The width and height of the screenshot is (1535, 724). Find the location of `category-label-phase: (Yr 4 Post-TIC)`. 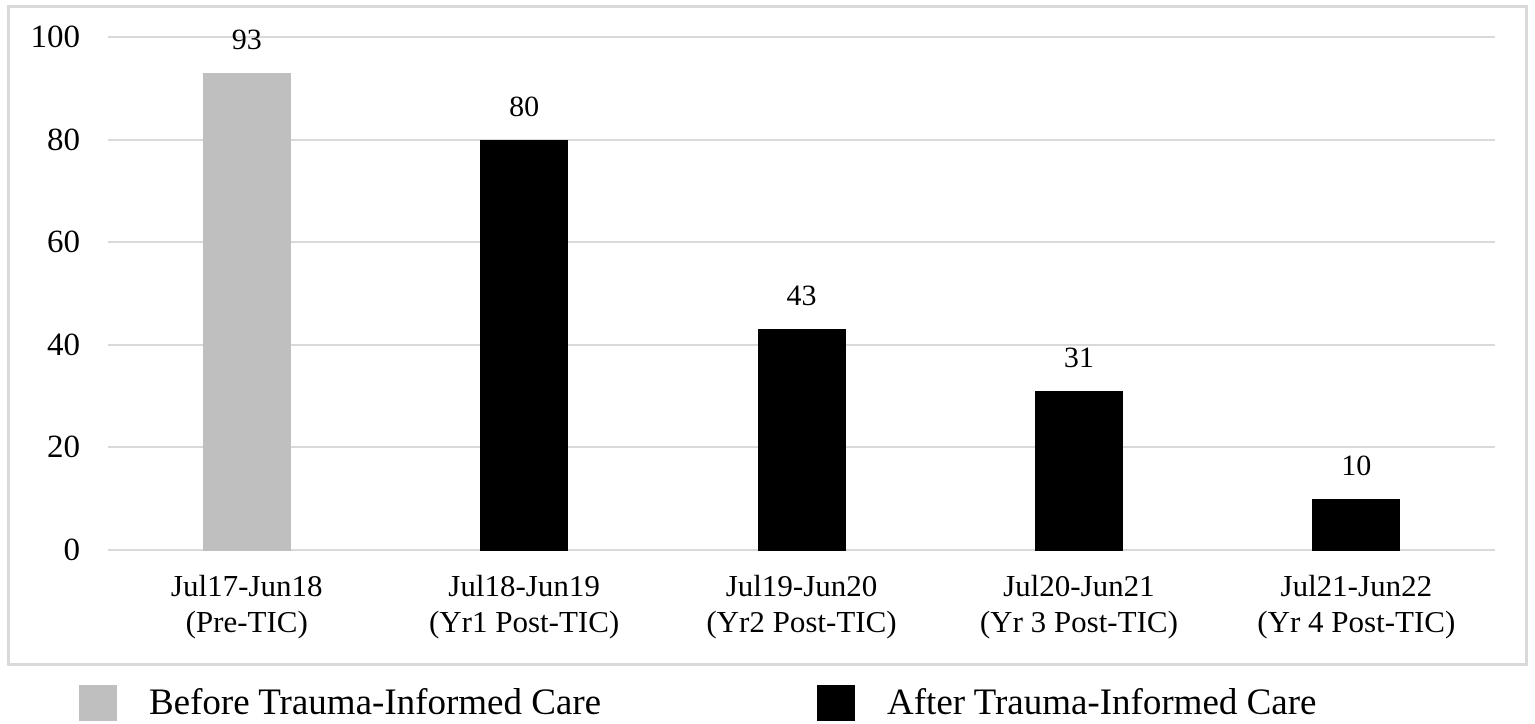

category-label-phase: (Yr 4 Post-TIC) is located at coordinates (1356, 621).